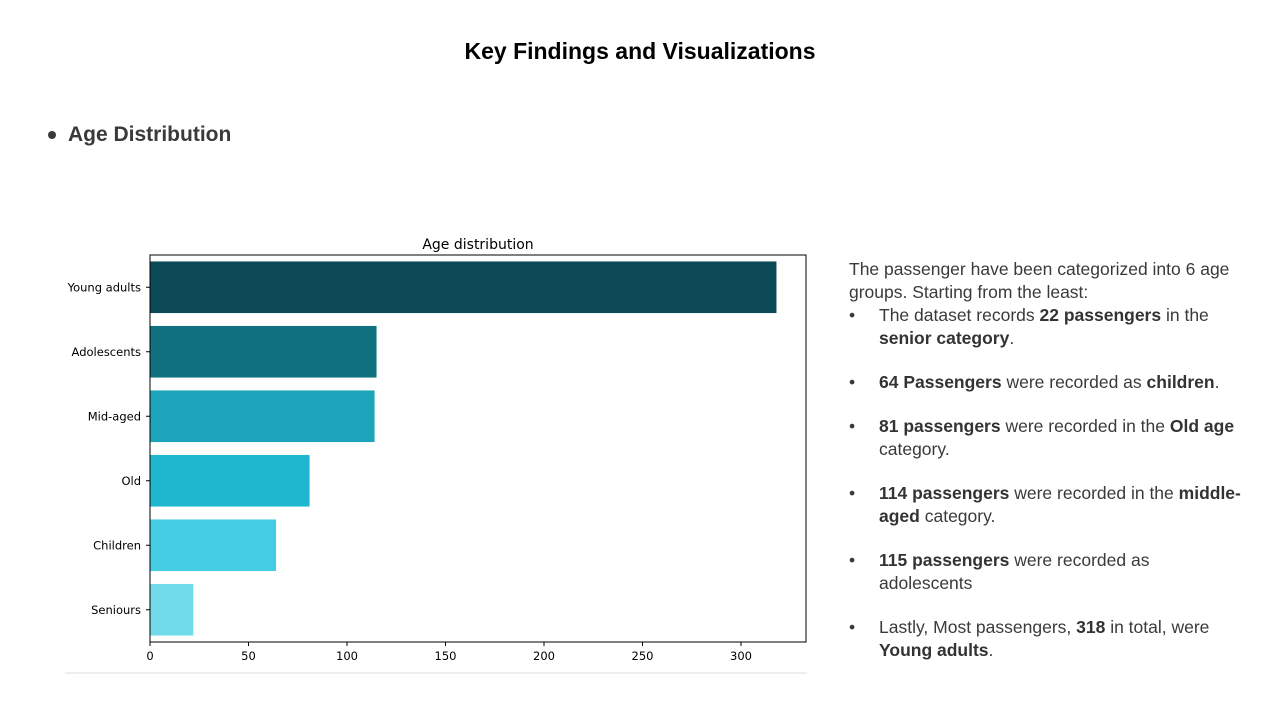  I want to click on bar-children, so click(213, 545).